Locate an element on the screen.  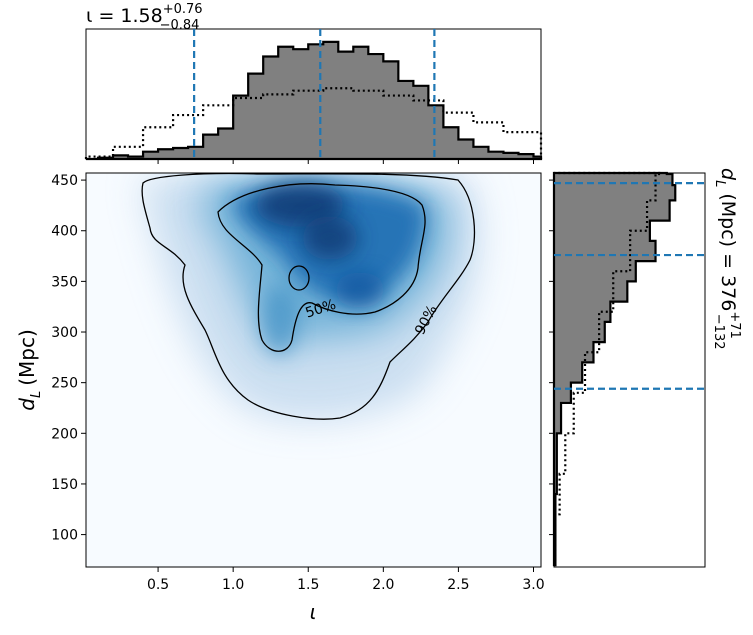
y-tick-label: 350 is located at coordinates (64, 282).